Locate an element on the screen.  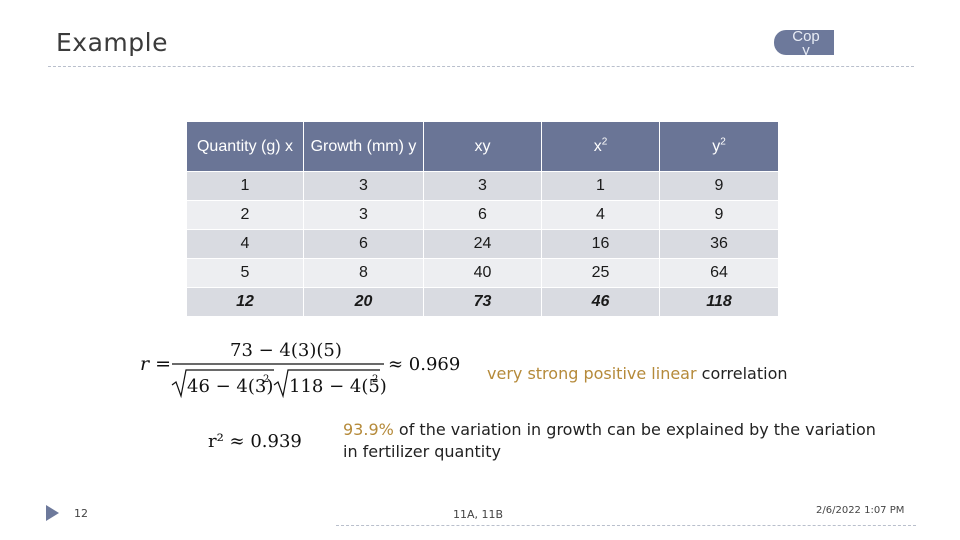
r-numerator: 73 − 4(3)(5) is located at coordinates (286, 350).